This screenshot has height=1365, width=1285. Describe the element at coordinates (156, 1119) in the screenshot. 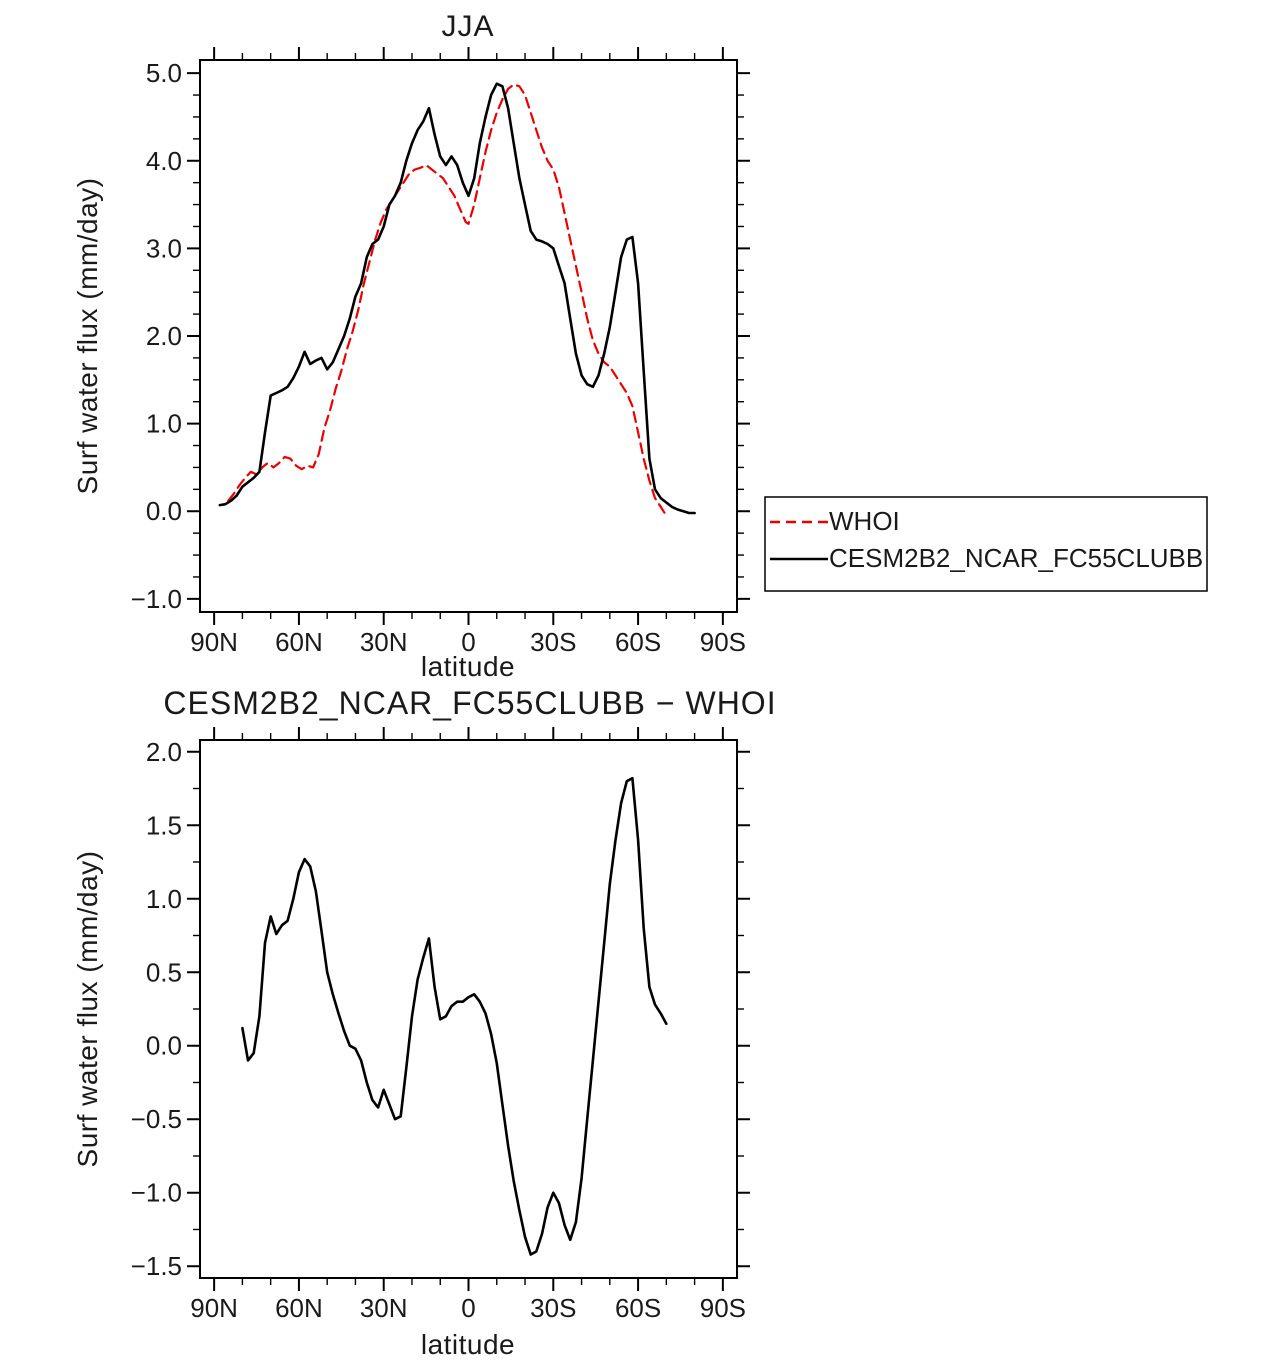

I see `y-tick-label: −0.5` at that location.